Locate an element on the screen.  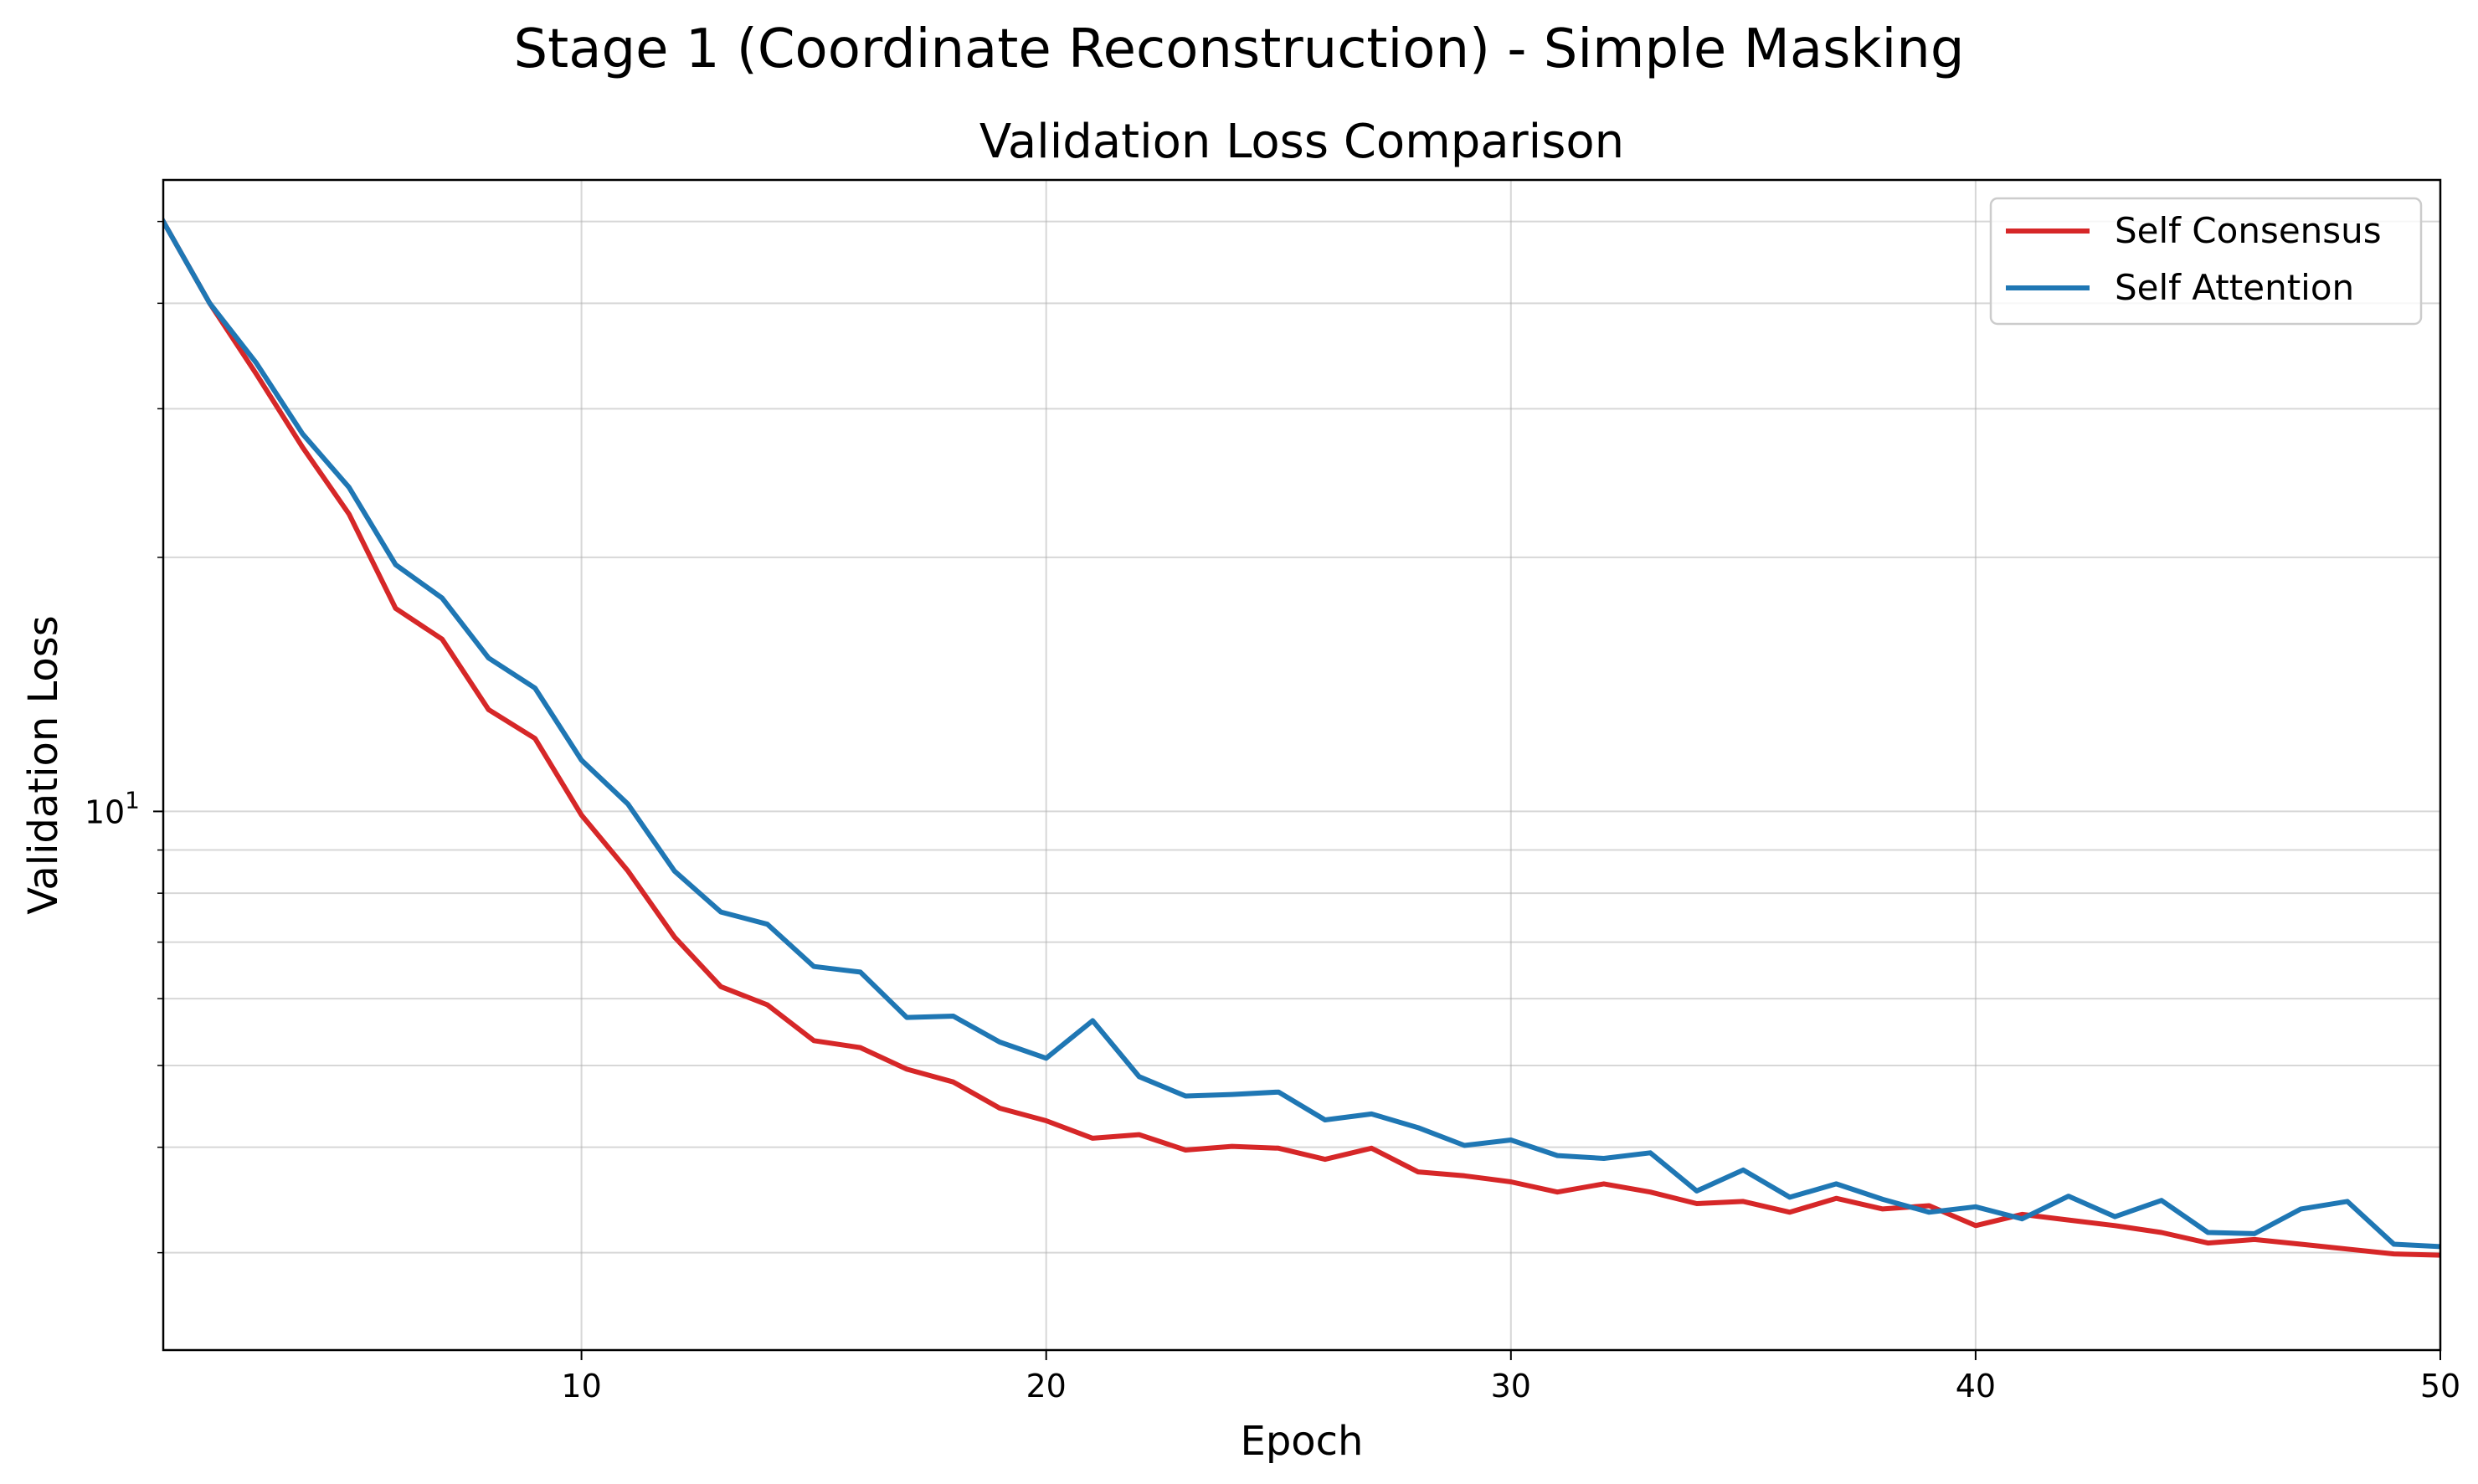
x-tick-label: 10 is located at coordinates (581, 1386).